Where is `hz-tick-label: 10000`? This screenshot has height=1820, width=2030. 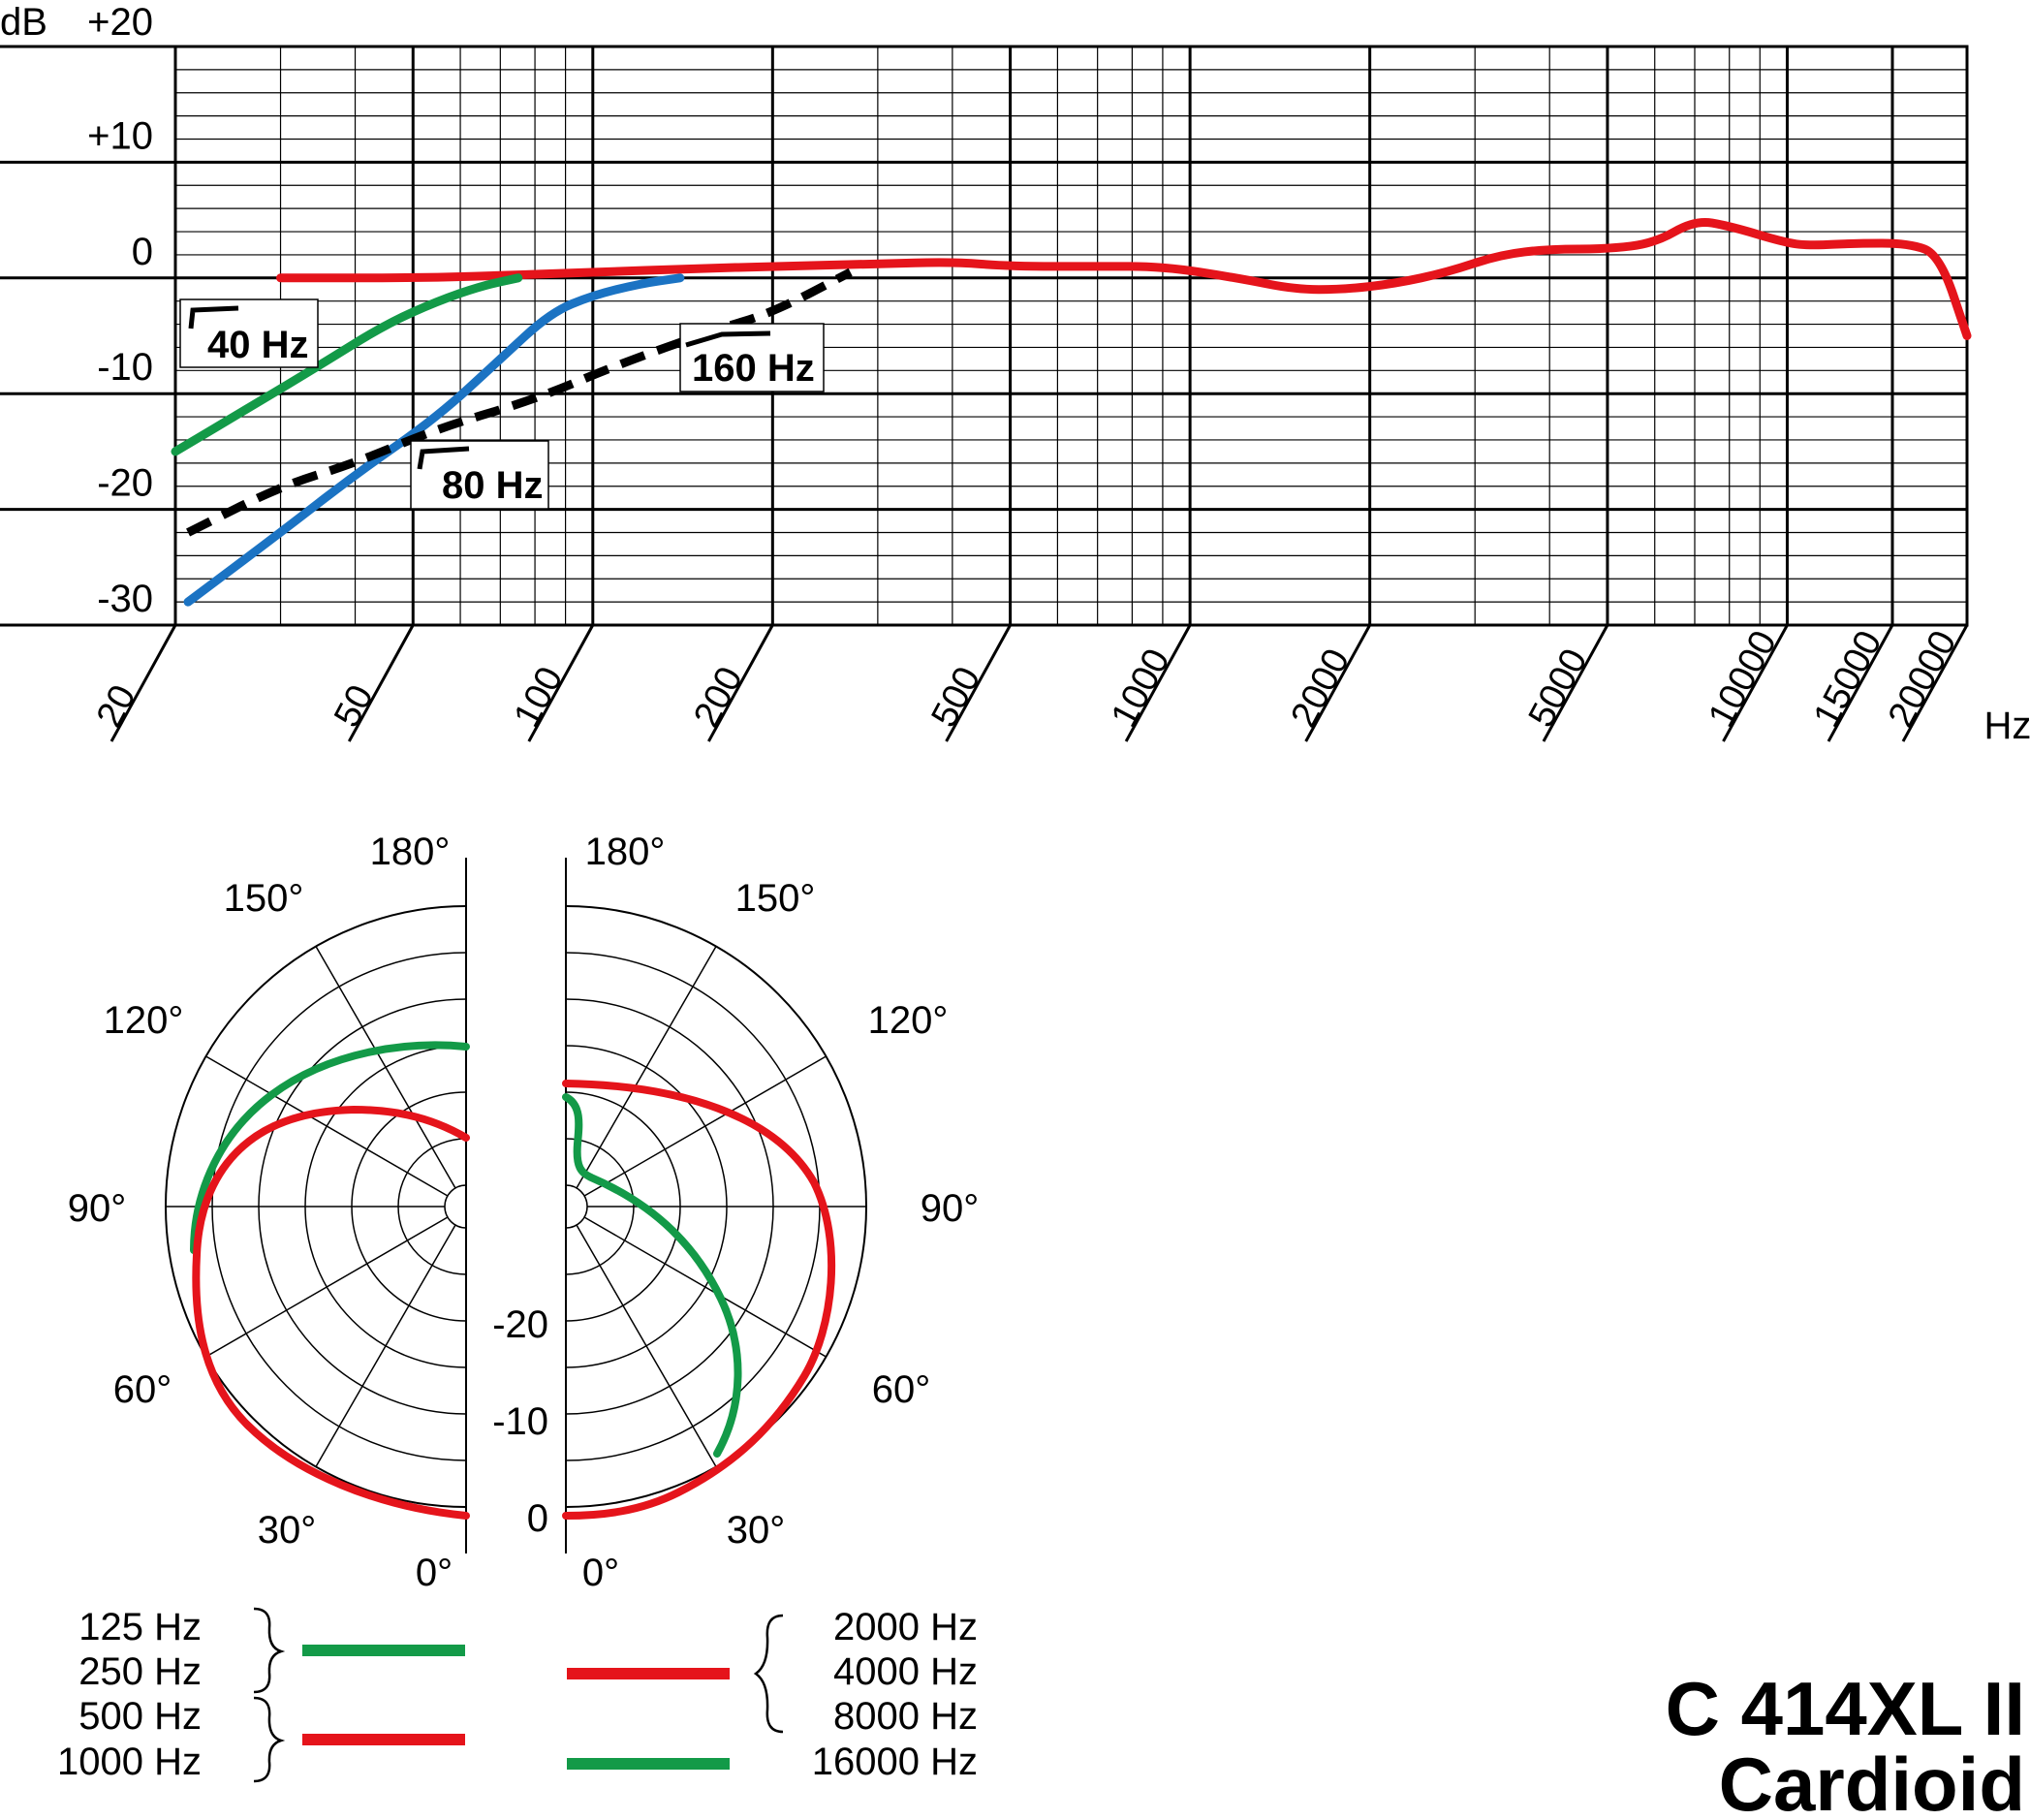 hz-tick-label: 10000 is located at coordinates (1743, 679).